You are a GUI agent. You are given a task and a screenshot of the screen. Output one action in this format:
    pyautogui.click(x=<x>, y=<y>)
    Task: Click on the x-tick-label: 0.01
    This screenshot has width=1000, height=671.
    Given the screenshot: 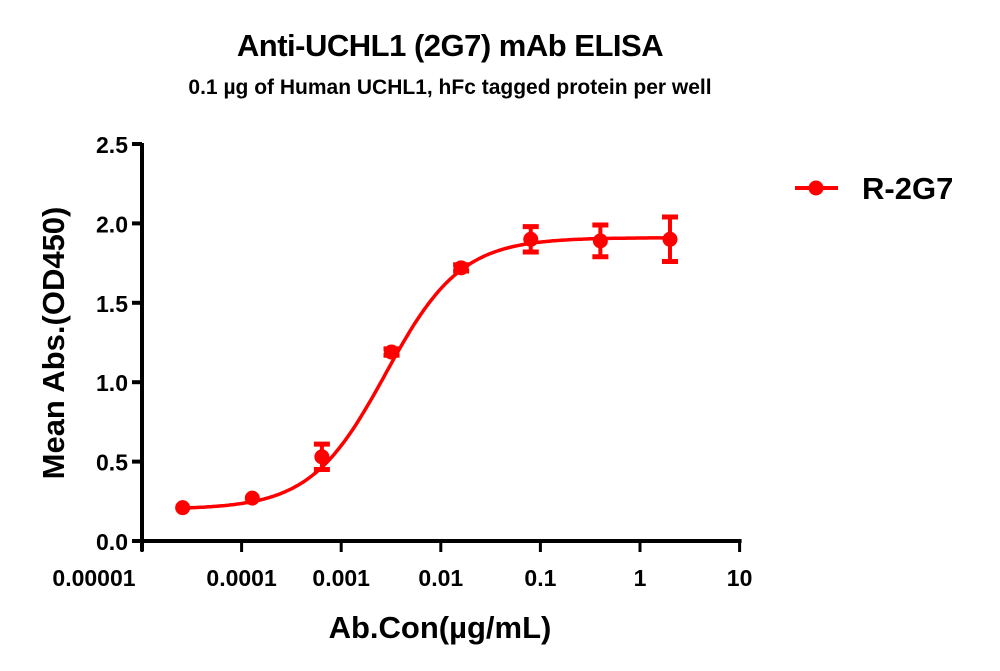 What is the action you would take?
    pyautogui.click(x=440, y=578)
    